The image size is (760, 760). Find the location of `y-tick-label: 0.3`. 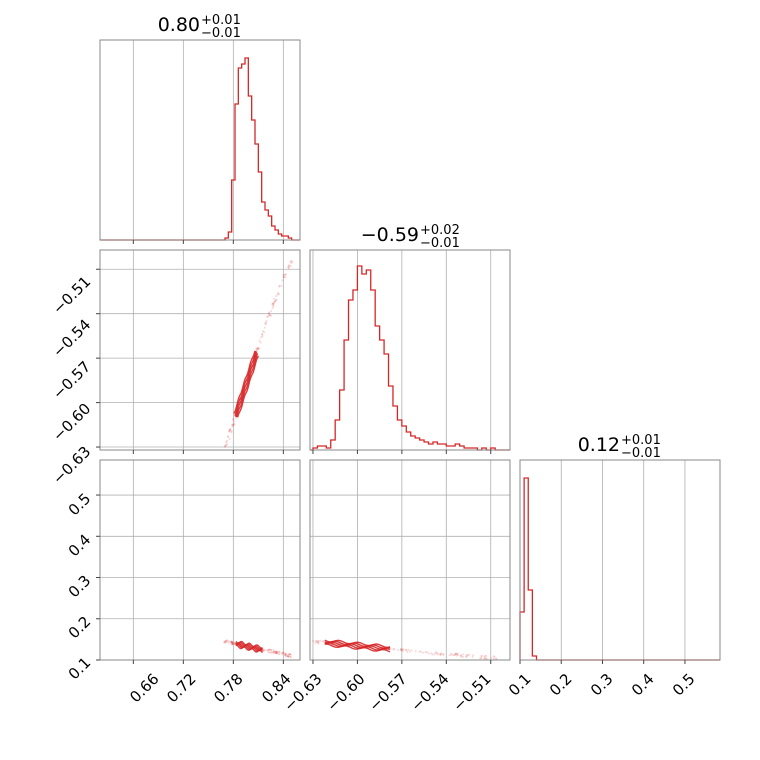

y-tick-label: 0.3 is located at coordinates (80, 587).